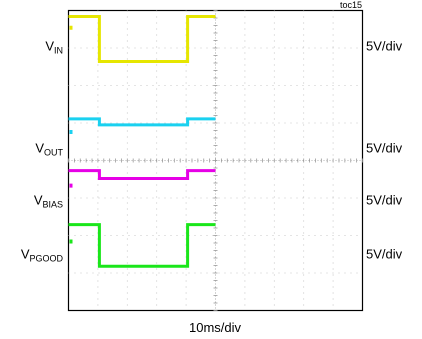  What do you see at coordinates (384, 45) in the screenshot?
I see `scale-label-vin: 5V/div` at bounding box center [384, 45].